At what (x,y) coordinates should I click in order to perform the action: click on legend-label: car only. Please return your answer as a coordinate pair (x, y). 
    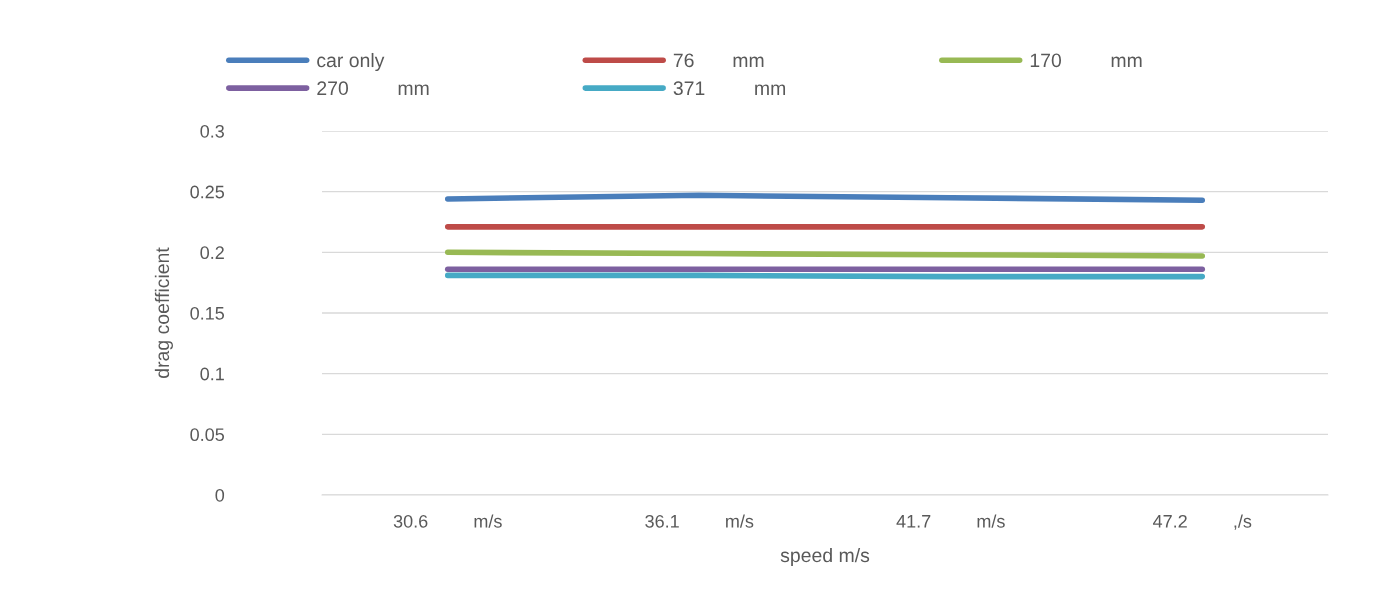
    Looking at the image, I should click on (351, 62).